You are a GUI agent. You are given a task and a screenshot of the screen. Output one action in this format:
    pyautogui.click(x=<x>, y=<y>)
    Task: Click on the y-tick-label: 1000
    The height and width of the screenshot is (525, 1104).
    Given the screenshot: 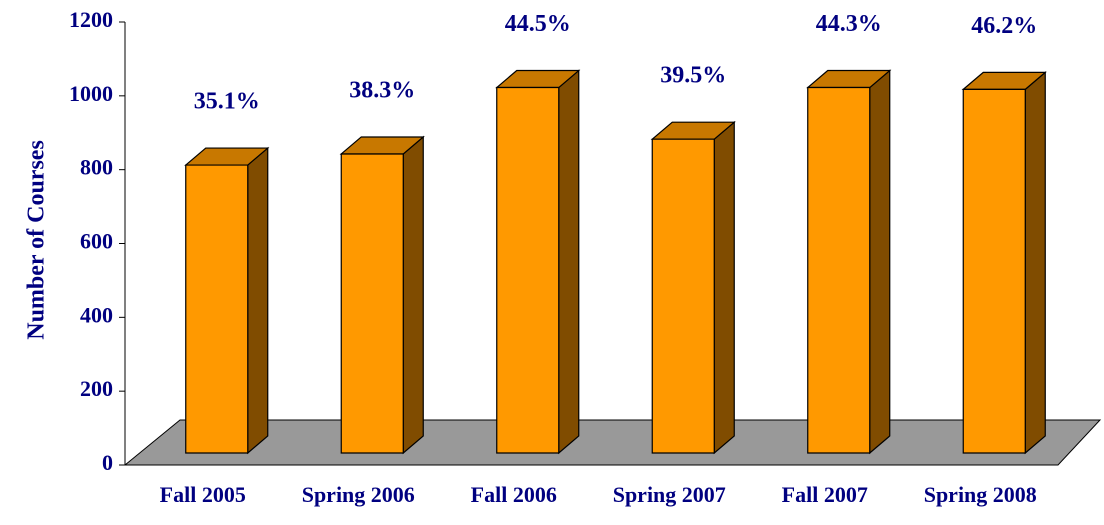 What is the action you would take?
    pyautogui.click(x=91, y=93)
    